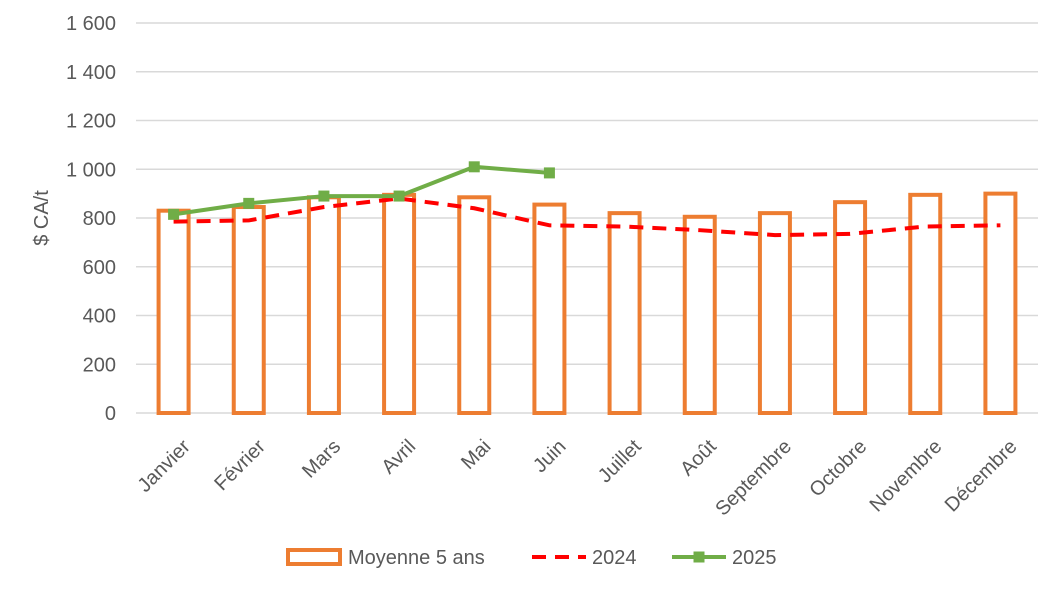 This screenshot has width=1062, height=589. Describe the element at coordinates (906, 476) in the screenshot. I see `x-tick-label: Novembre` at that location.